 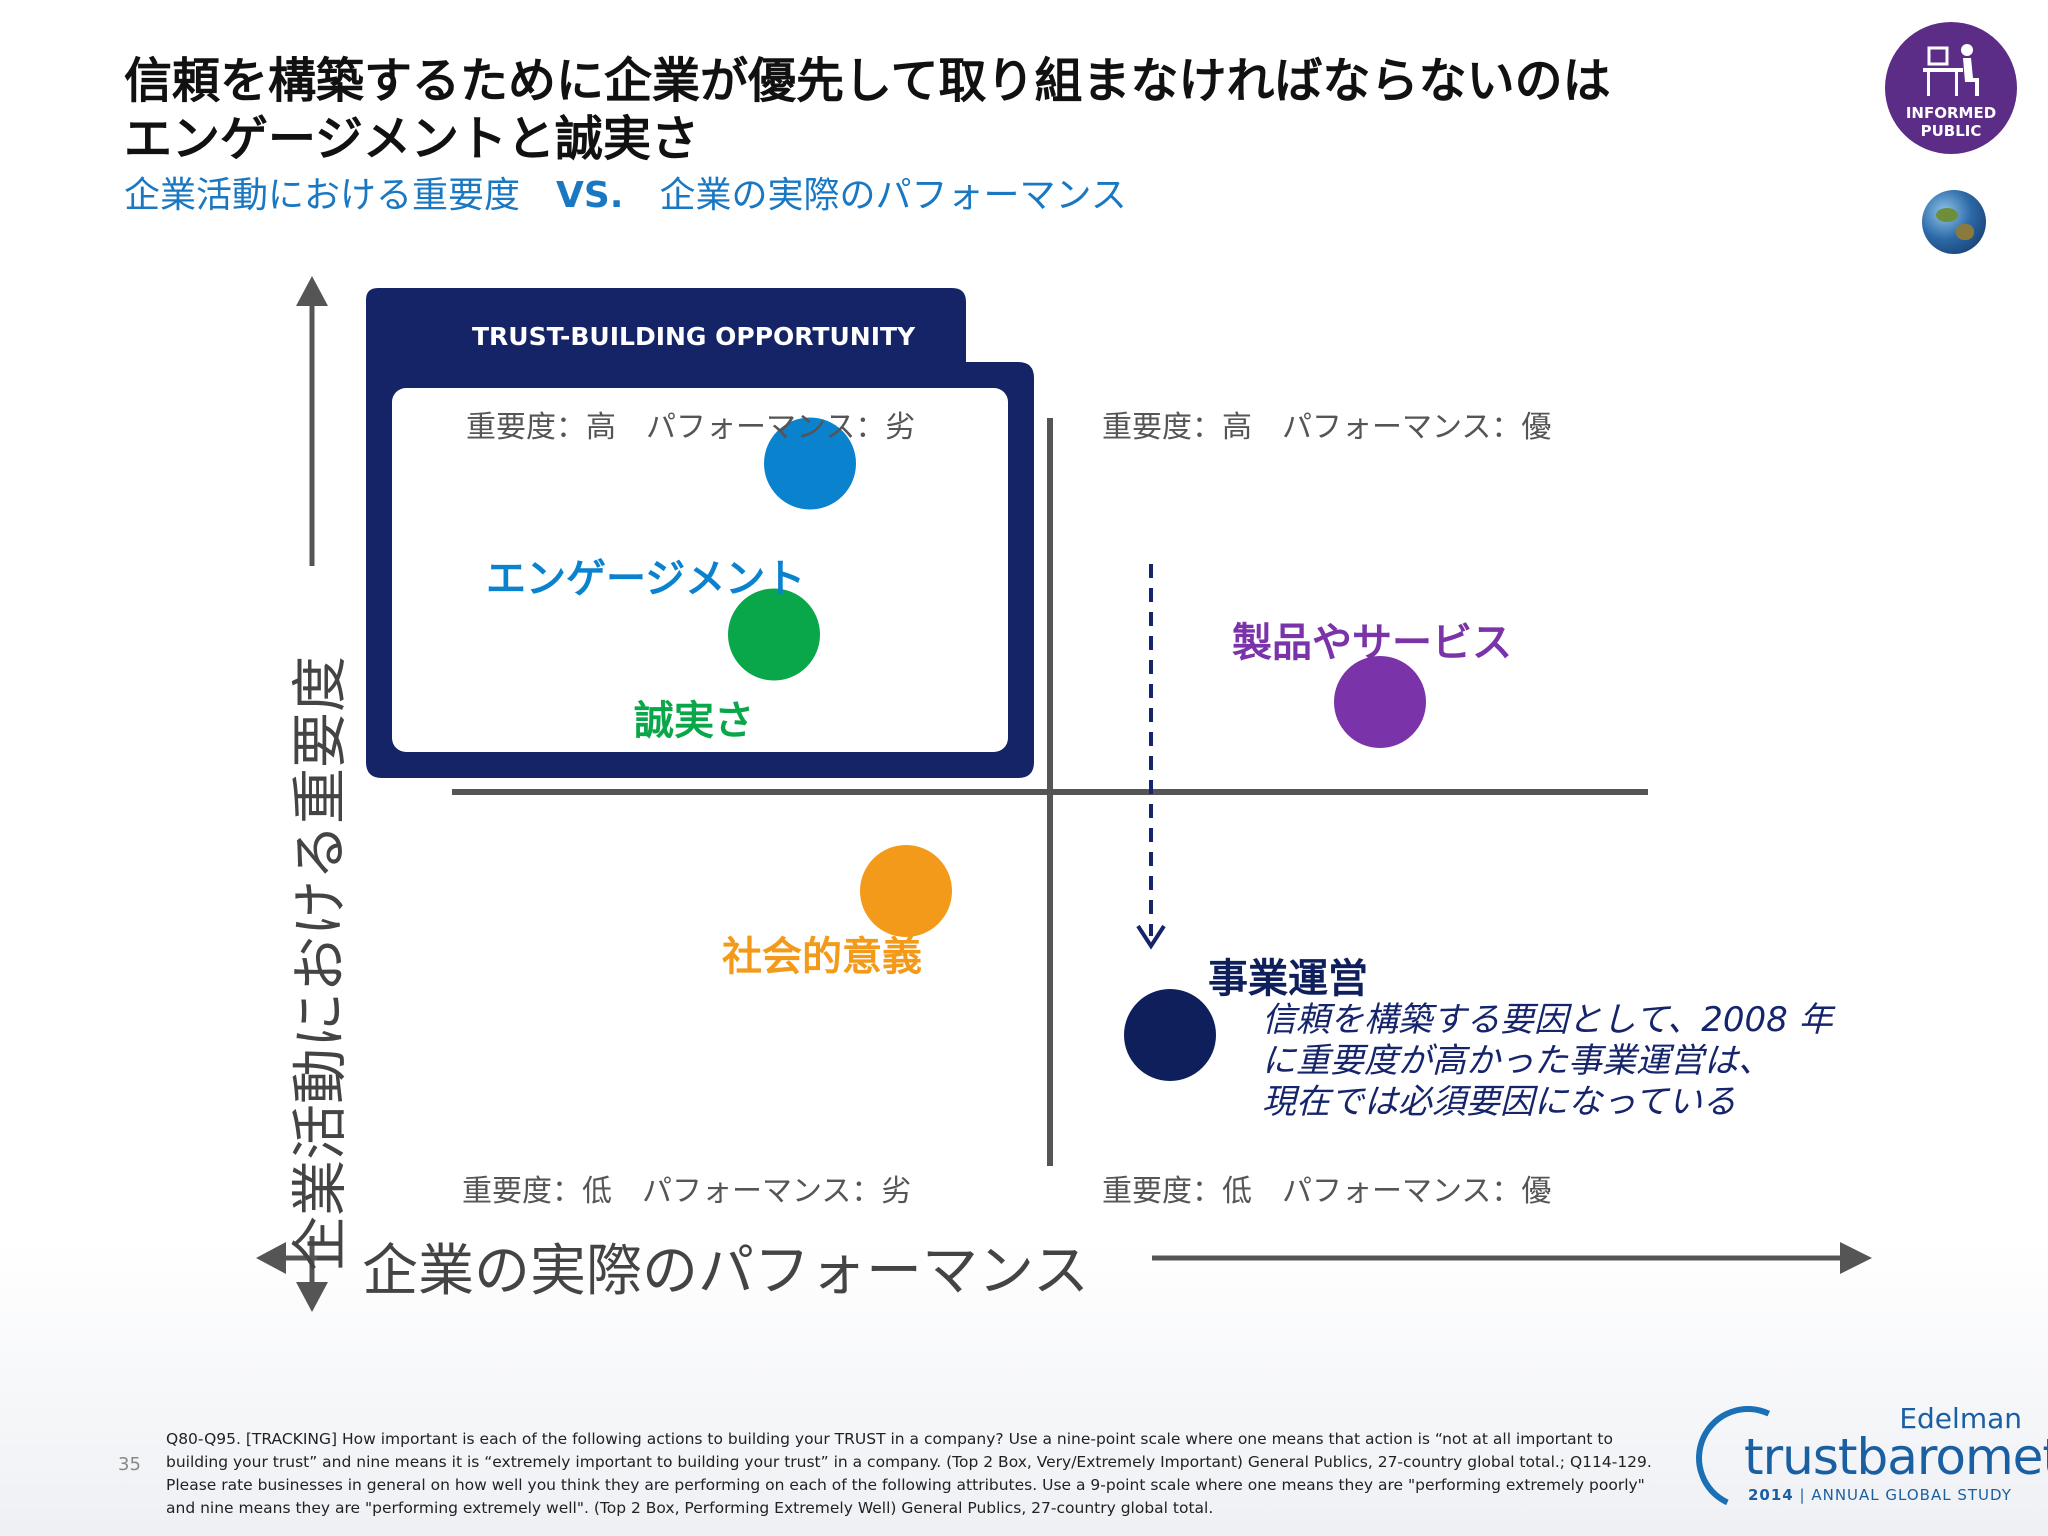 I want to click on note-line-3: 現在では必須要因になっている, so click(x=1499, y=1102).